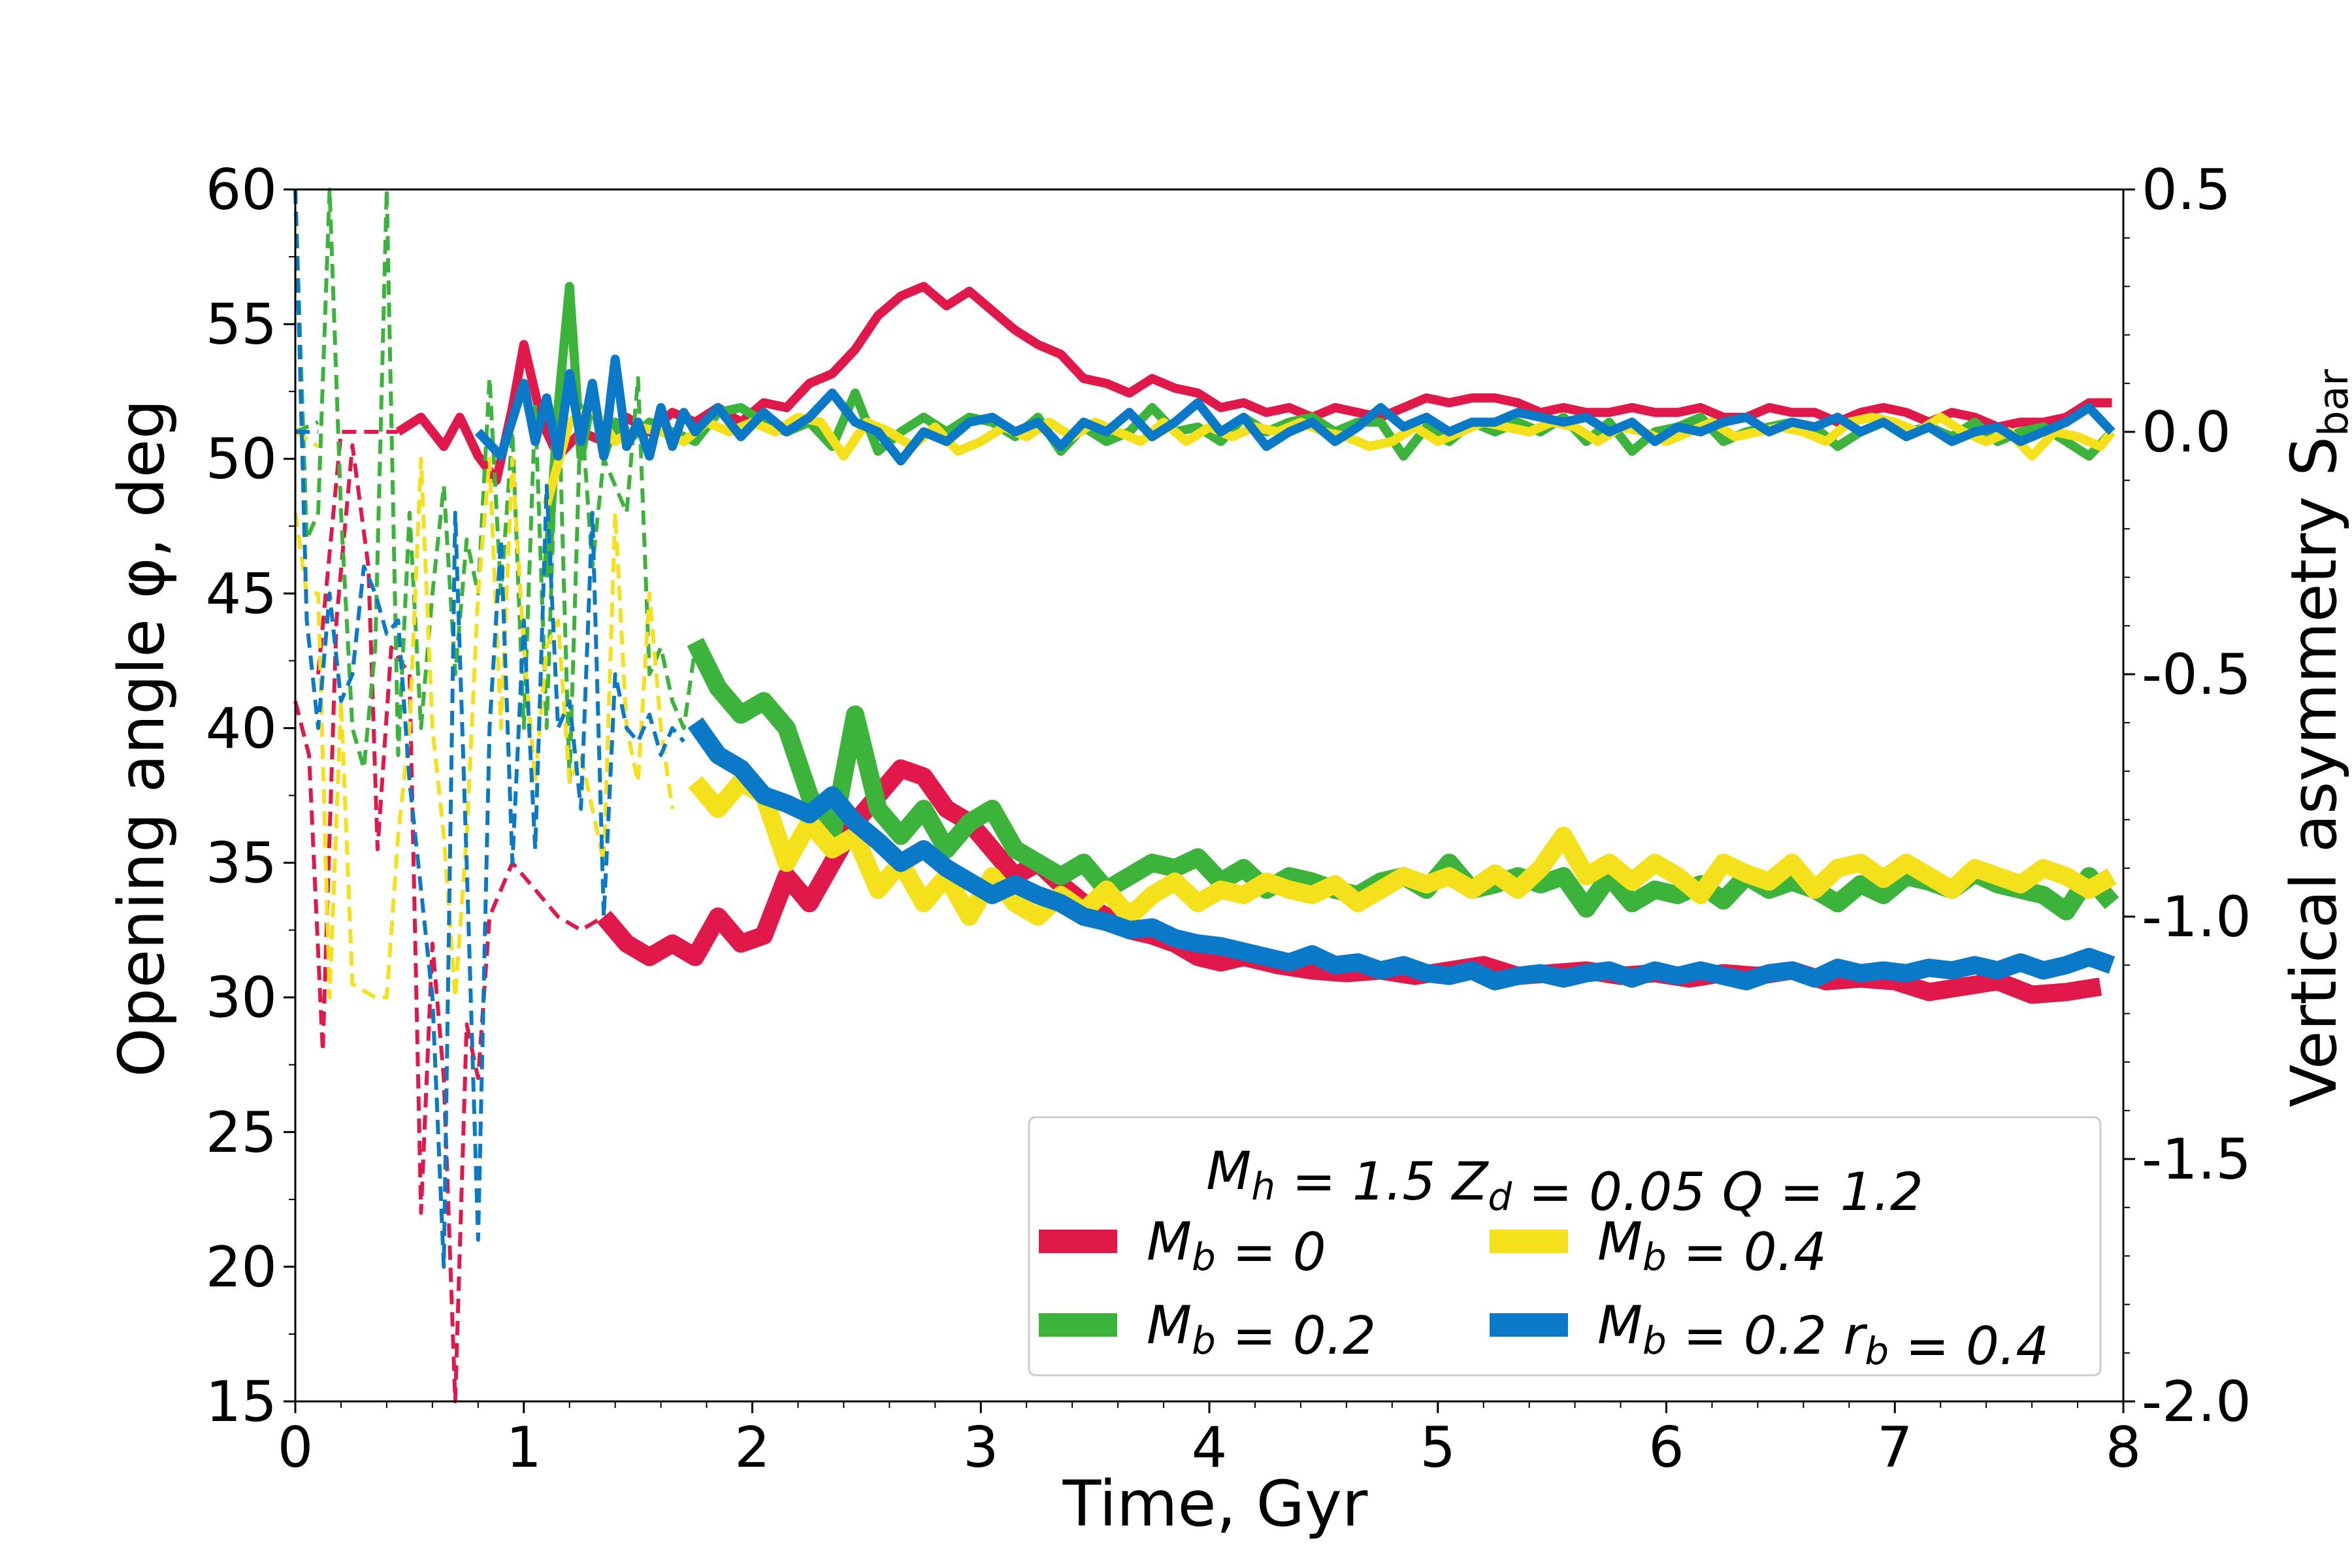  Describe the element at coordinates (241, 863) in the screenshot. I see `y-left-tick-label: 35` at that location.